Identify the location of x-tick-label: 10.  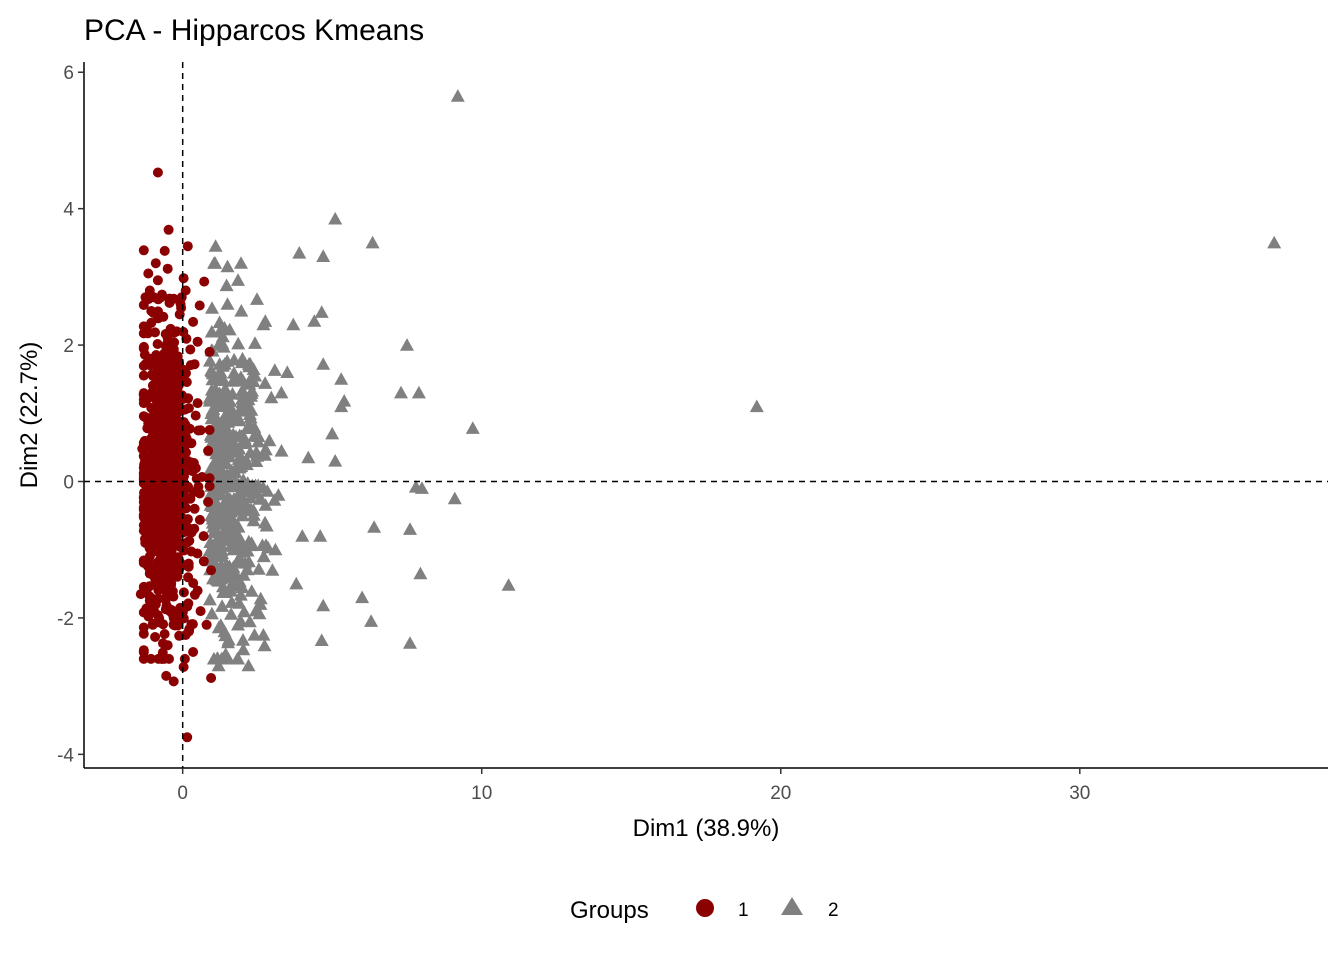
(481, 793).